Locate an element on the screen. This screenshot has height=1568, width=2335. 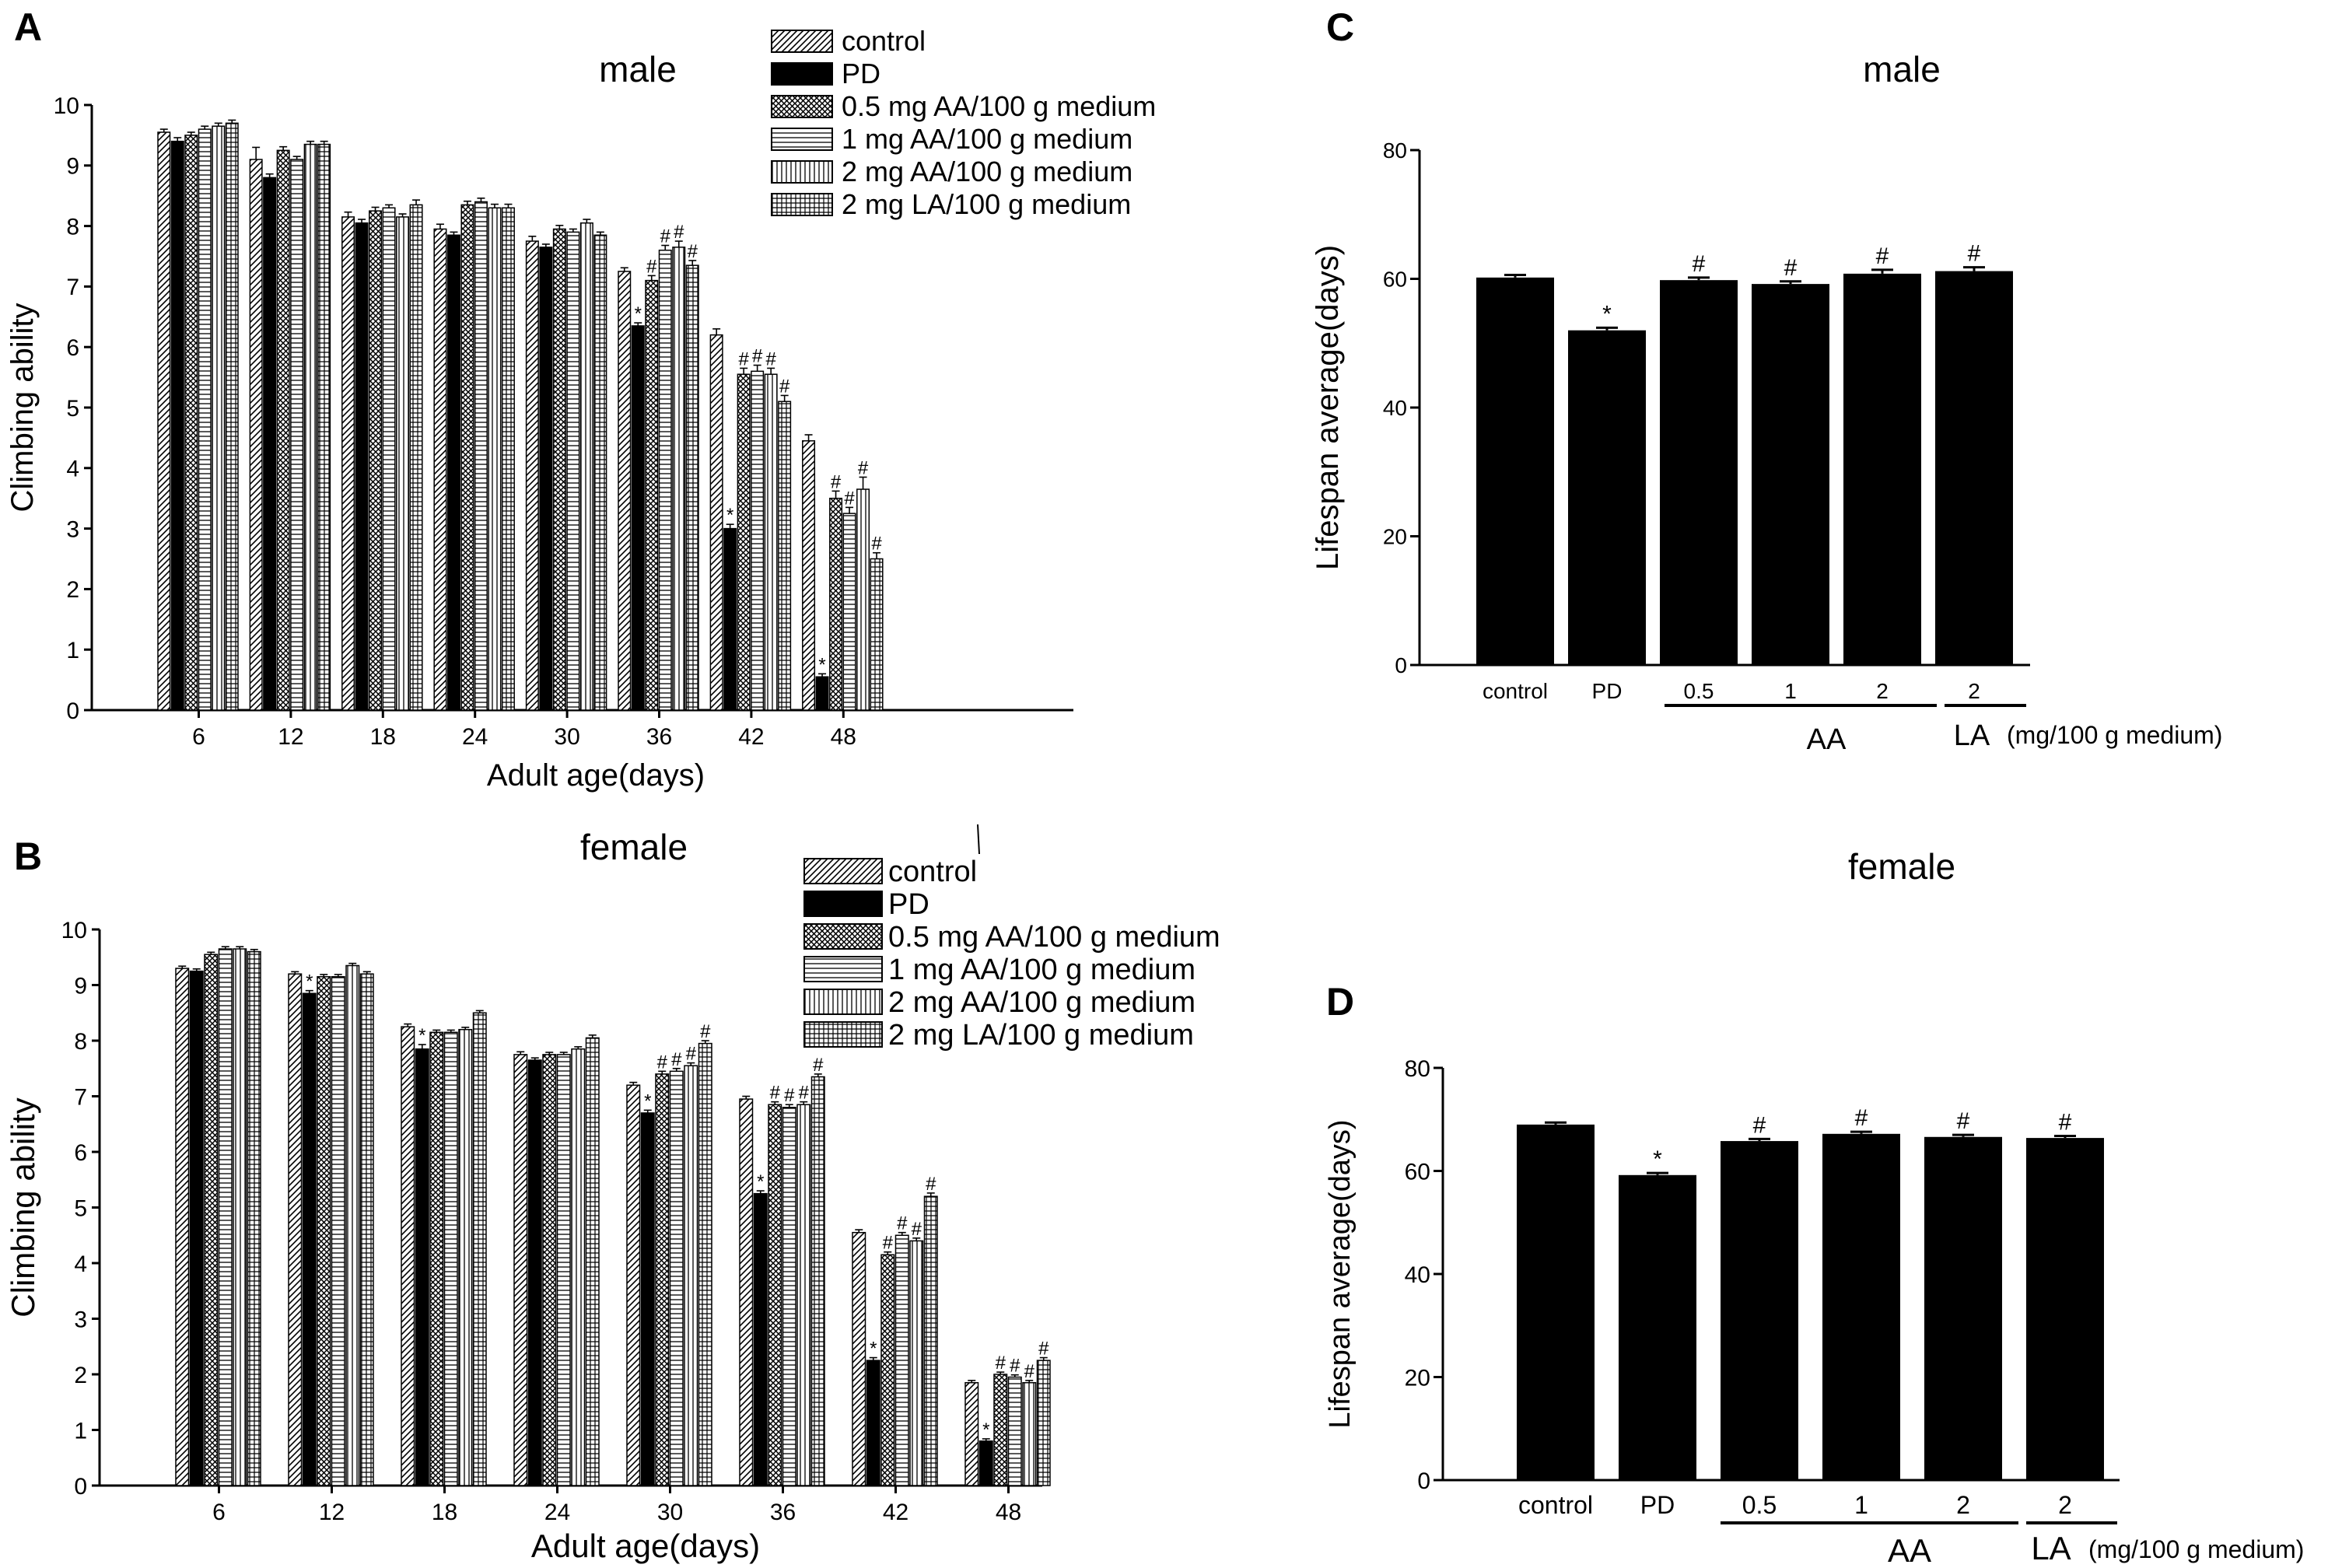
legend-b-item-control: control is located at coordinates (890, 872).